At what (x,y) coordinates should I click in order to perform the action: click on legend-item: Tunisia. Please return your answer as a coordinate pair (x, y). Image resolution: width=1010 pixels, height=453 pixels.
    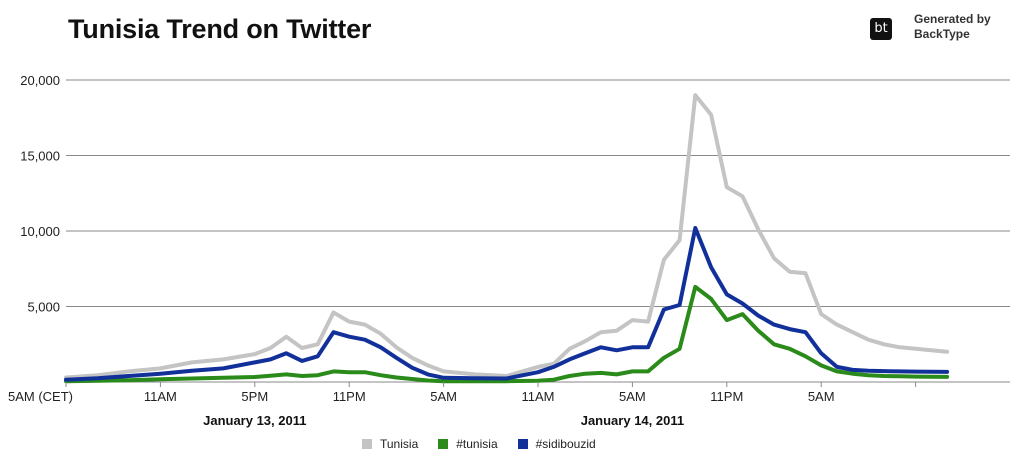
    Looking at the image, I should click on (390, 444).